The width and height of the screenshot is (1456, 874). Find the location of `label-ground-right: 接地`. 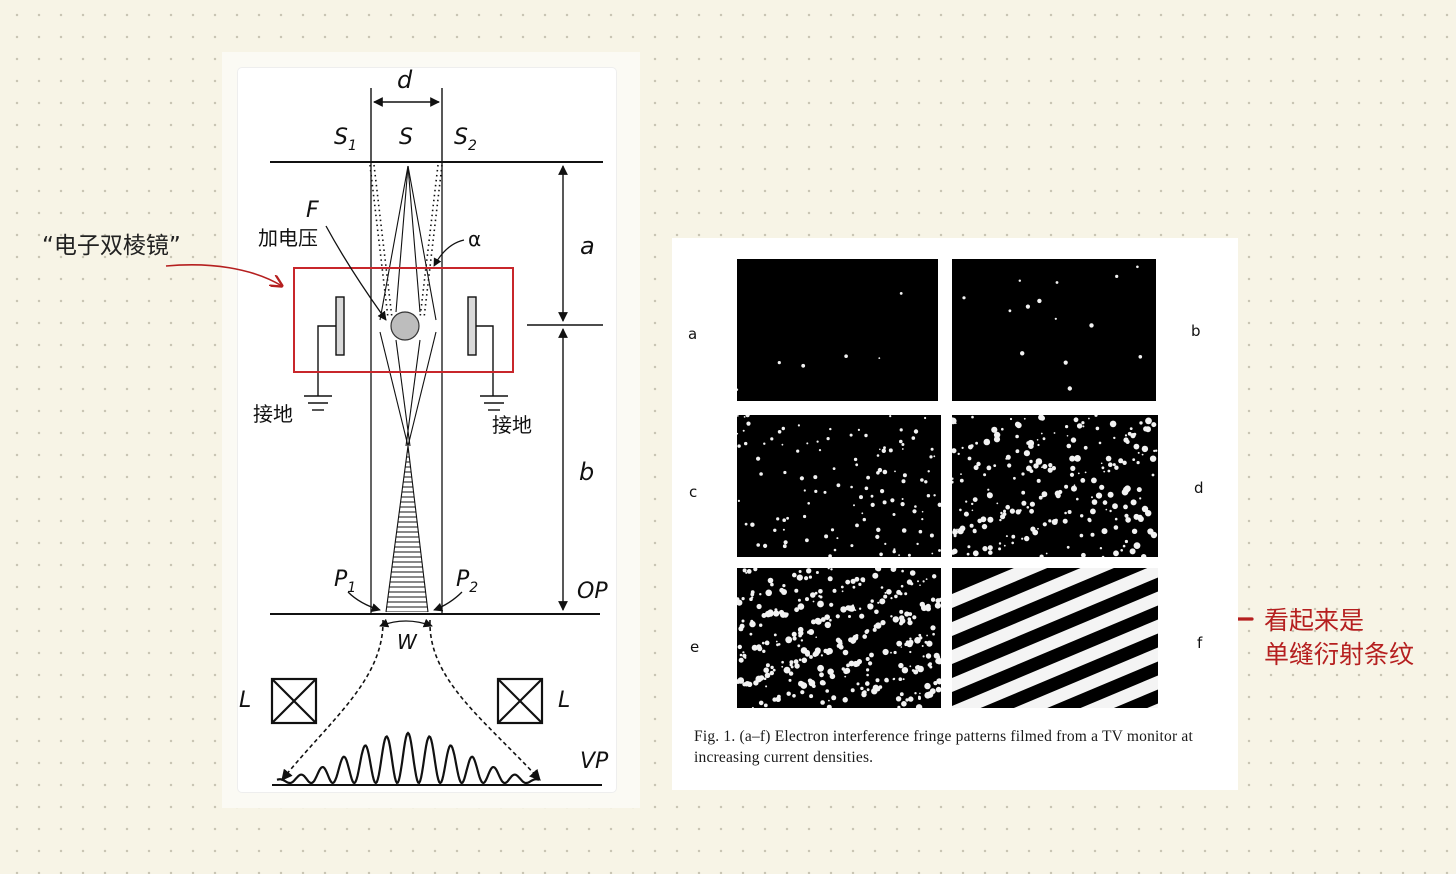

label-ground-right: 接地 is located at coordinates (512, 425).